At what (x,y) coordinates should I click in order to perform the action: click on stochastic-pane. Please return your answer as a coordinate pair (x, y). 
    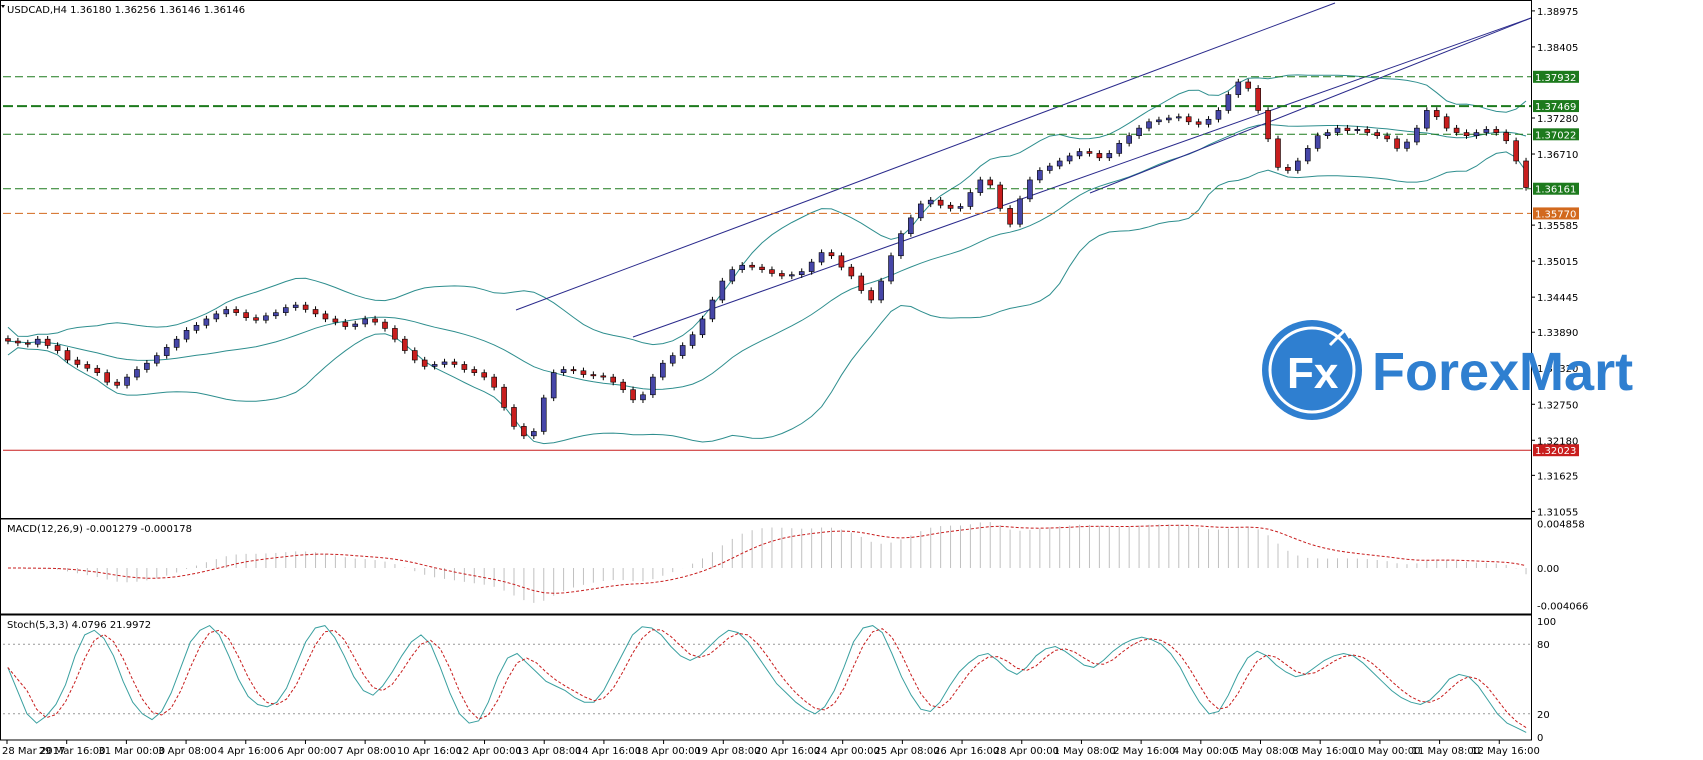
    Looking at the image, I should click on (767, 678).